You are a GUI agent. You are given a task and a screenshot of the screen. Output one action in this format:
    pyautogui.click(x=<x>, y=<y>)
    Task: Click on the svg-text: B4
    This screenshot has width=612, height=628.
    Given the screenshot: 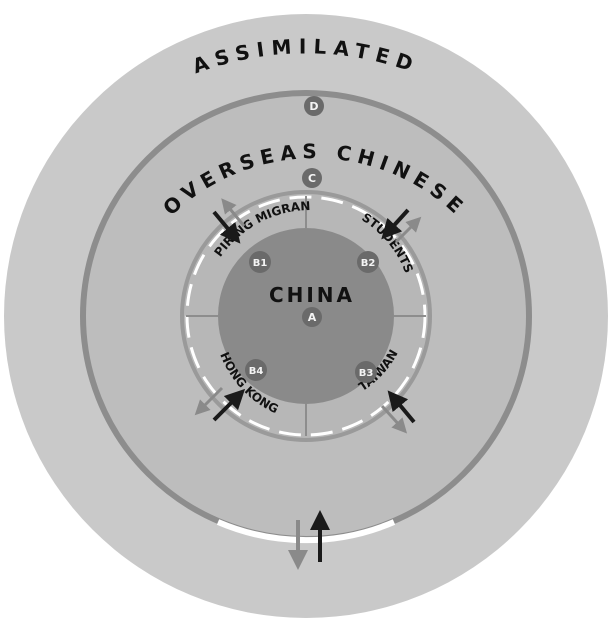 What is the action you would take?
    pyautogui.click(x=256, y=371)
    